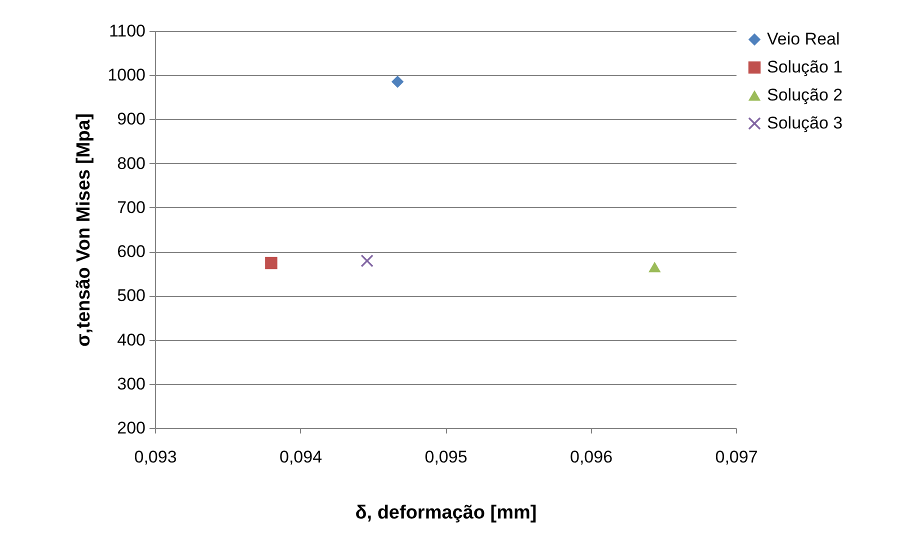  I want to click on legend-label: Solução 1, so click(805, 67).